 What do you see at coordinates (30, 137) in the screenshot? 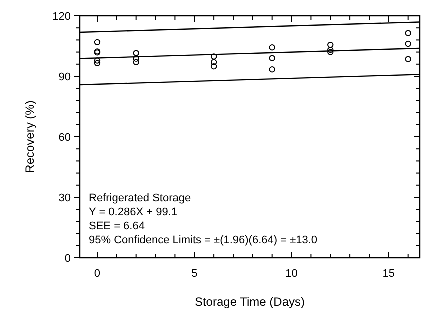
I see `y-axis-title: Recovery (%)` at bounding box center [30, 137].